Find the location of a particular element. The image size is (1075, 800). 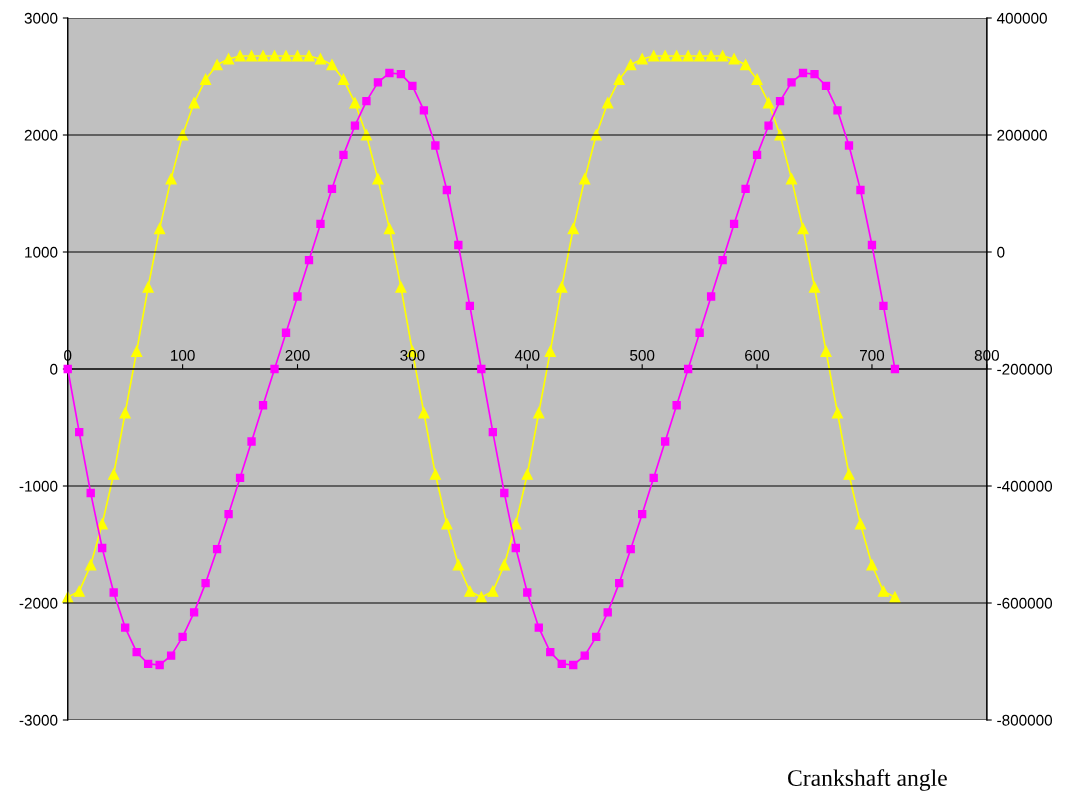

y-tick-label: -2000 is located at coordinates (38, 603).